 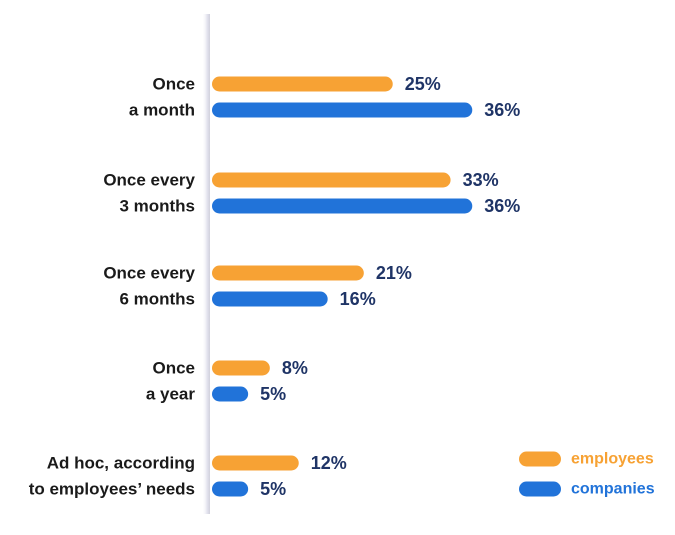 I want to click on value-label: 8%, so click(x=295, y=368).